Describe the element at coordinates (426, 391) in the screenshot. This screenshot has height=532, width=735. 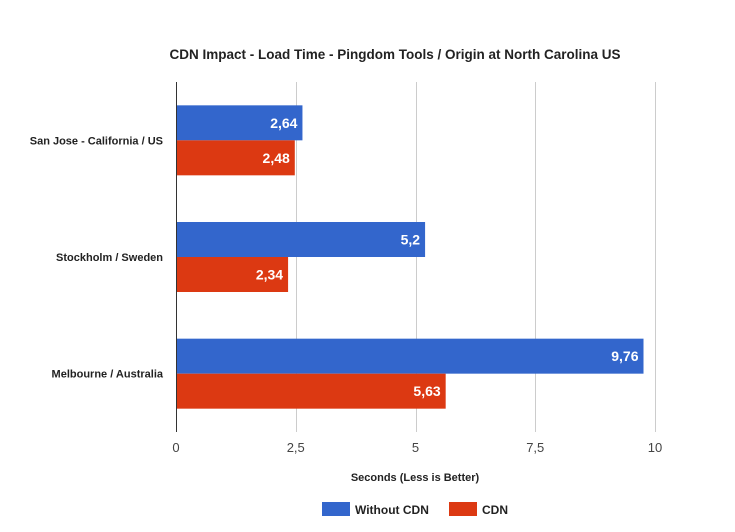
I see `data-label: 5,63` at that location.